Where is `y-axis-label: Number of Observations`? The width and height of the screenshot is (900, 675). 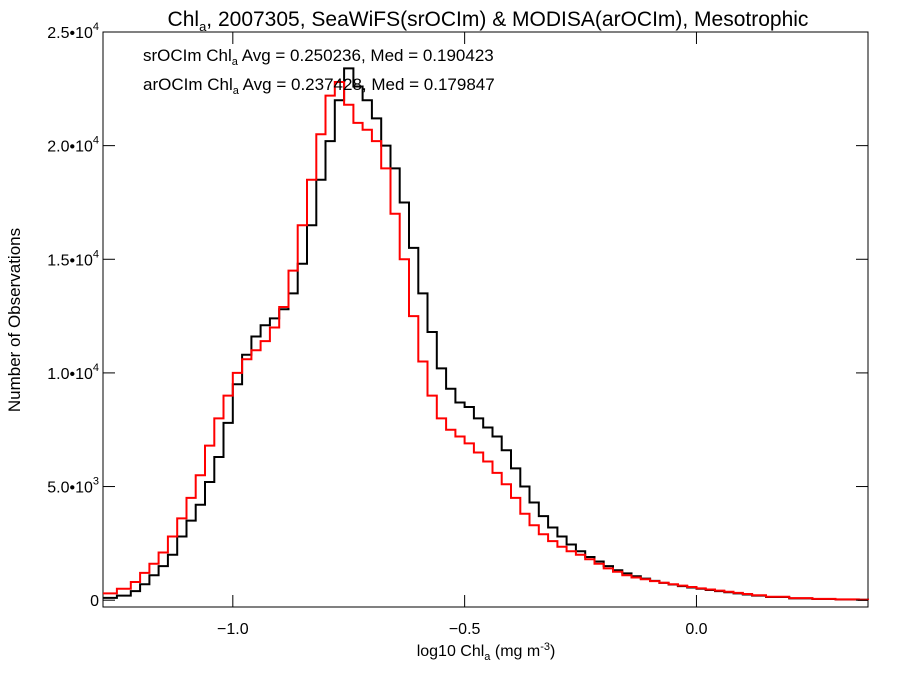
y-axis-label: Number of Observations is located at coordinates (14, 320).